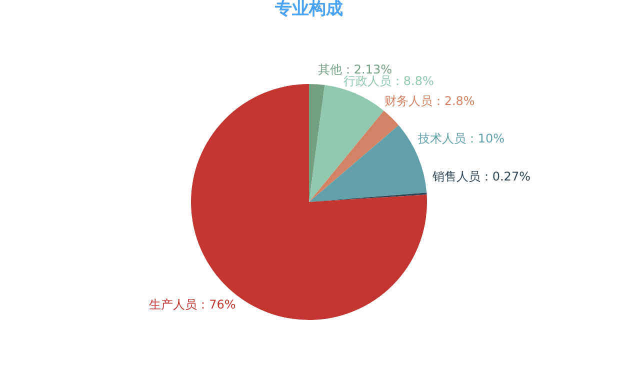 The image size is (618, 382). I want to click on slice-label: 财务人员：2.8%, so click(429, 101).